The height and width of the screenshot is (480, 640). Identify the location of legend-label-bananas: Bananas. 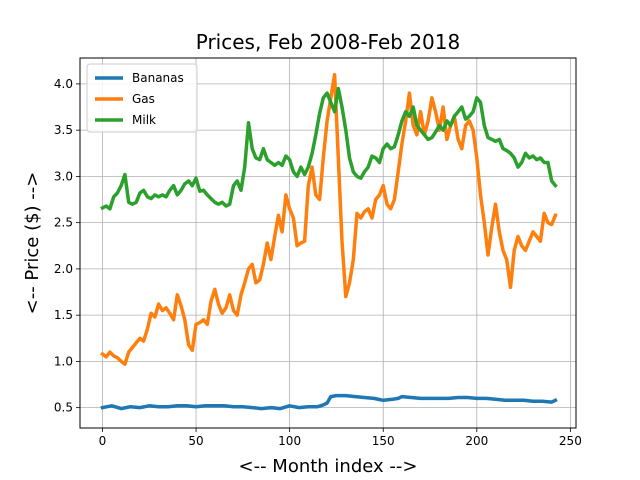
(158, 78).